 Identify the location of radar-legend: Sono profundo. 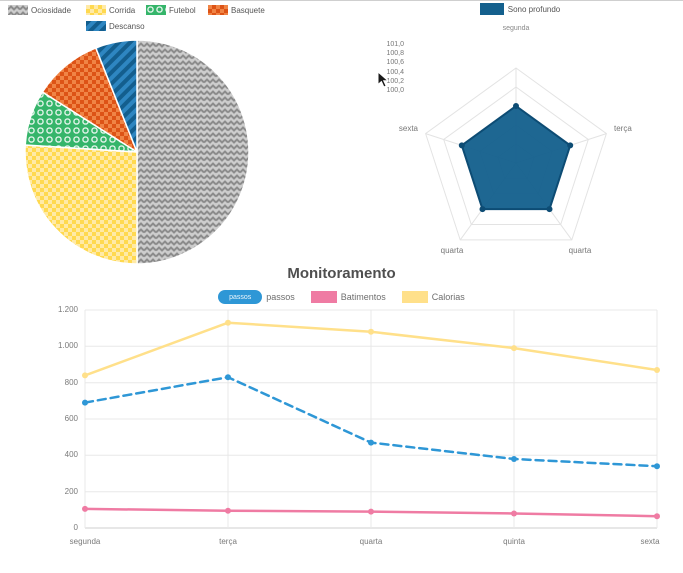
(520, 9).